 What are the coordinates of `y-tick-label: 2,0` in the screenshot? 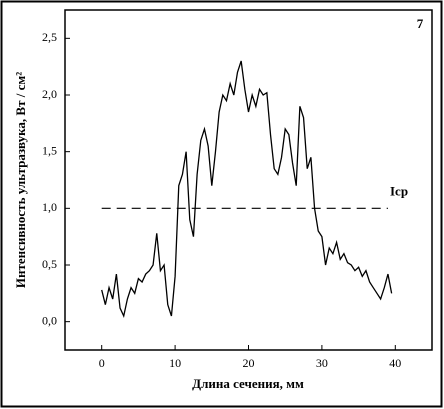 It's located at (49, 94).